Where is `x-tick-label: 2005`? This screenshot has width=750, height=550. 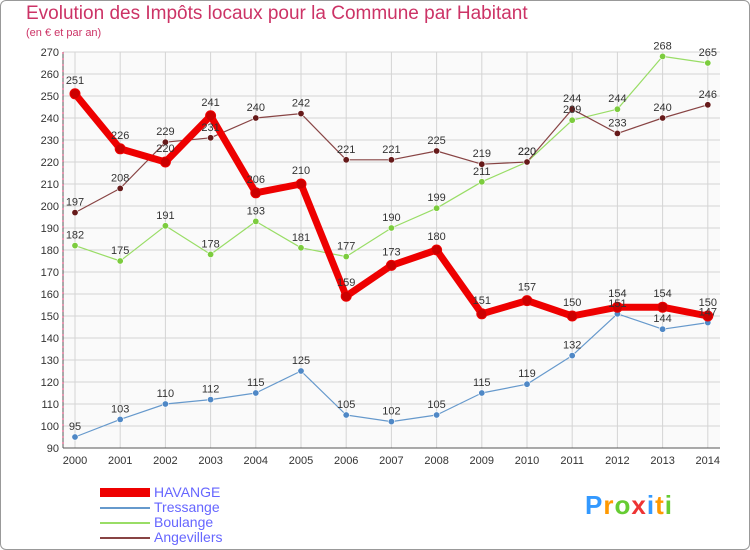 x-tick-label: 2005 is located at coordinates (301, 461).